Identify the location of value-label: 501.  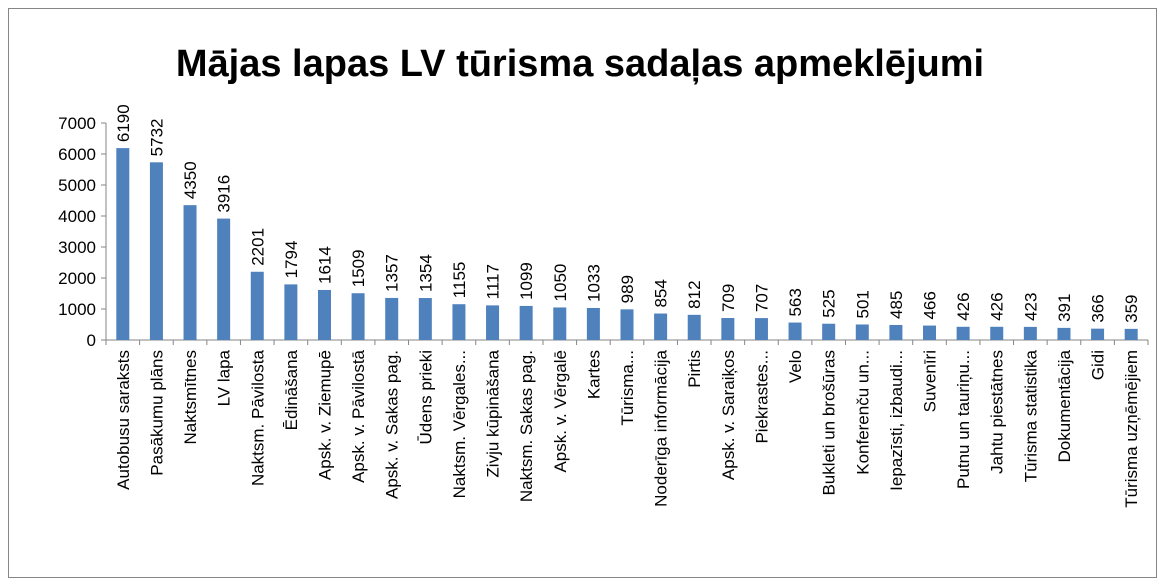
(862, 304).